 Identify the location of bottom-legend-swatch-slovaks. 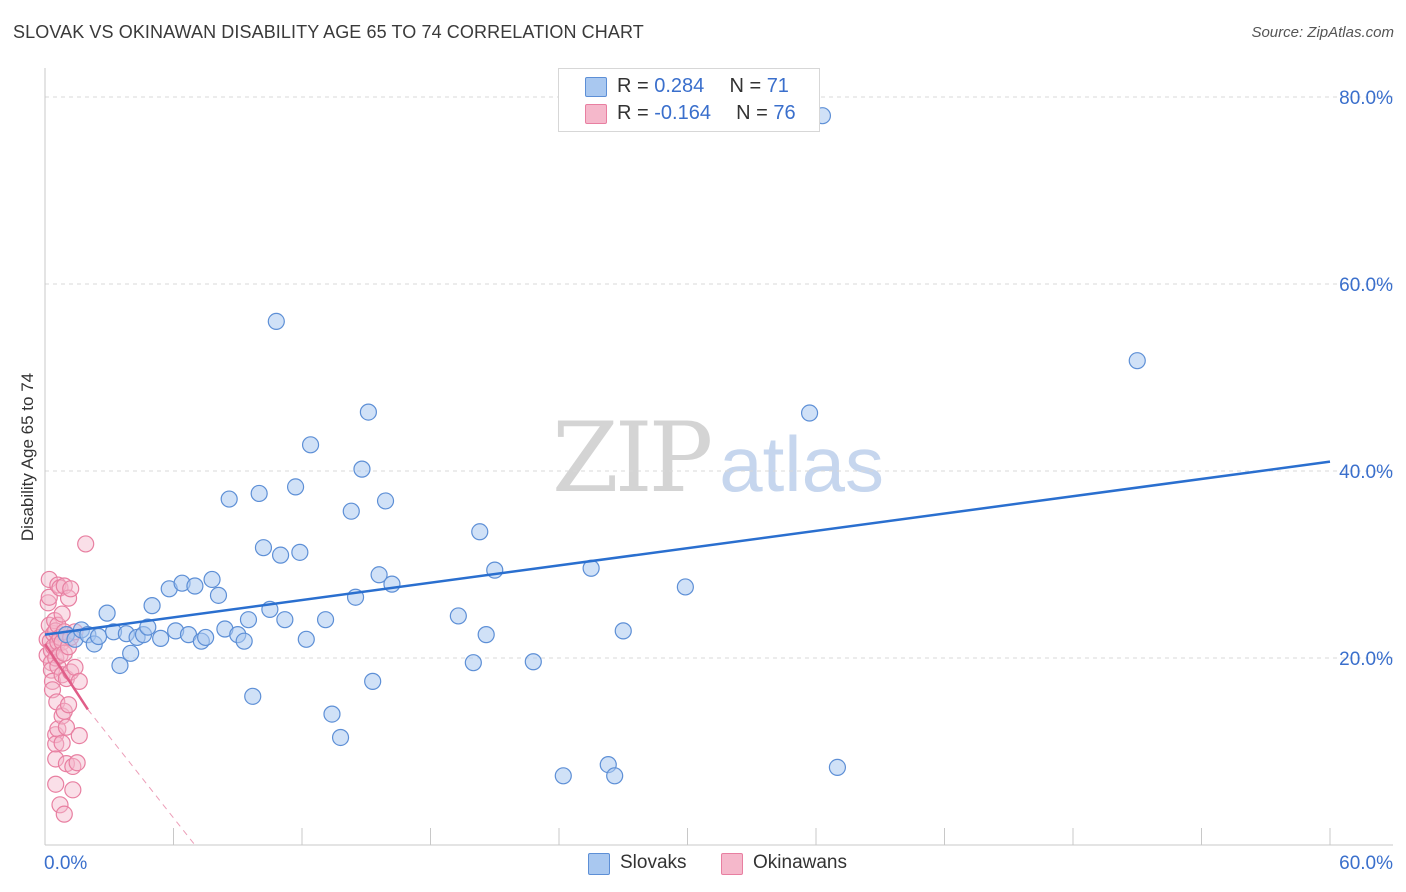
(599, 864).